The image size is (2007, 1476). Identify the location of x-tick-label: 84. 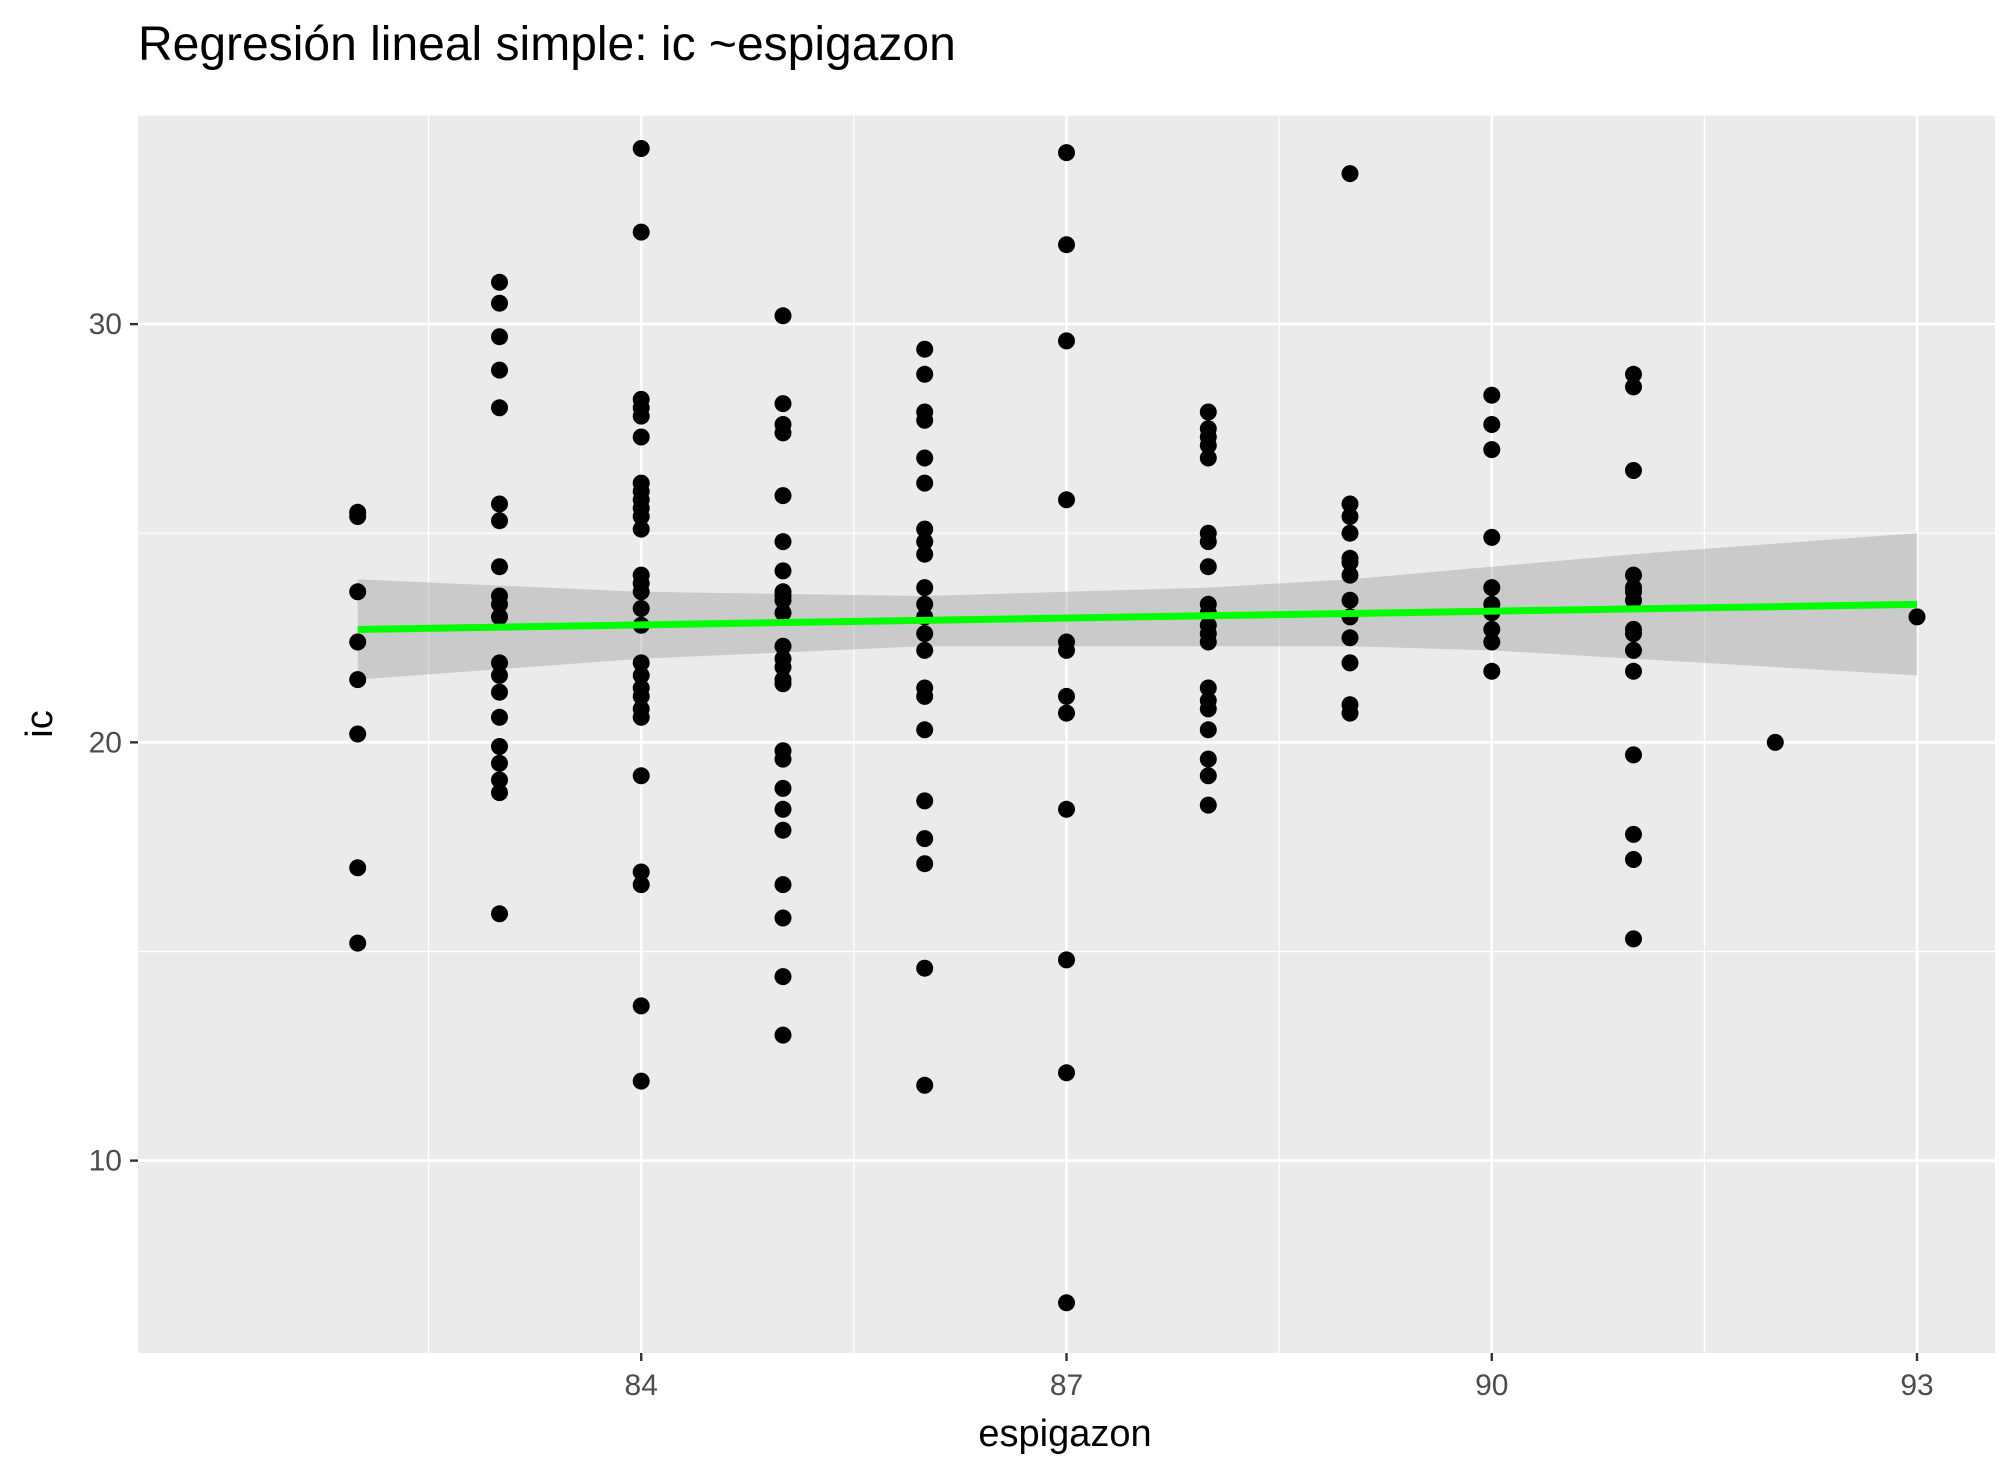
(641, 1385).